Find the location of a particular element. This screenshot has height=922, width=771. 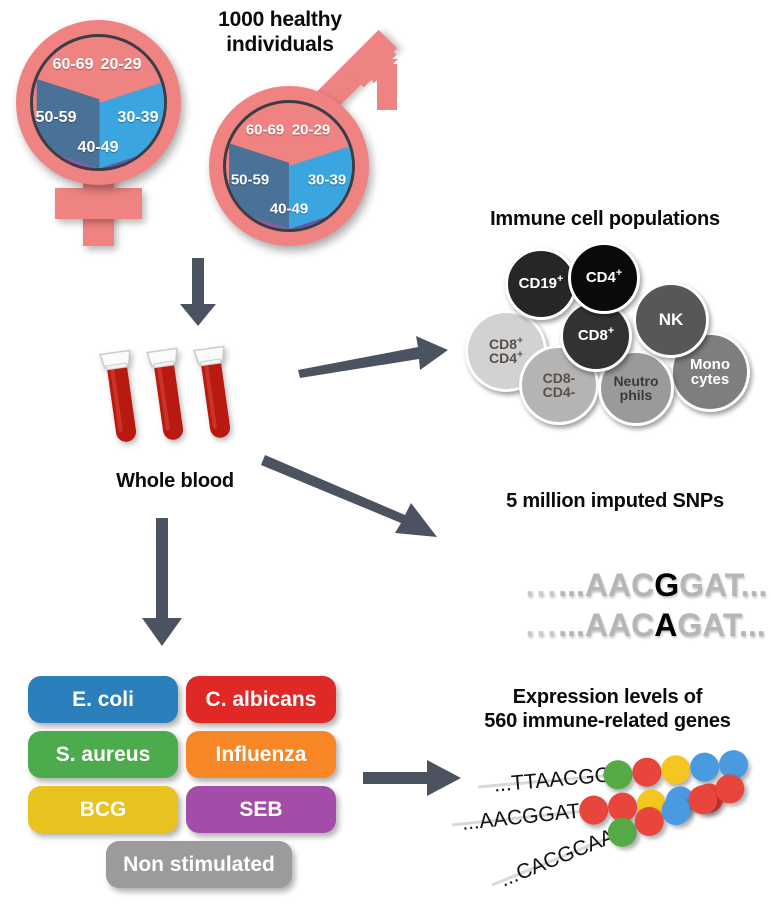

stimulus-label: Non stimulated is located at coordinates (199, 864).